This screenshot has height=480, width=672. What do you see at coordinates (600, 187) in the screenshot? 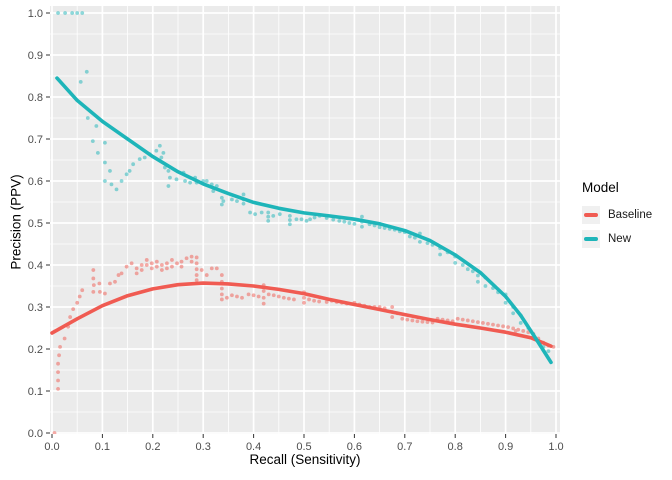
I see `legend-title: Model` at bounding box center [600, 187].